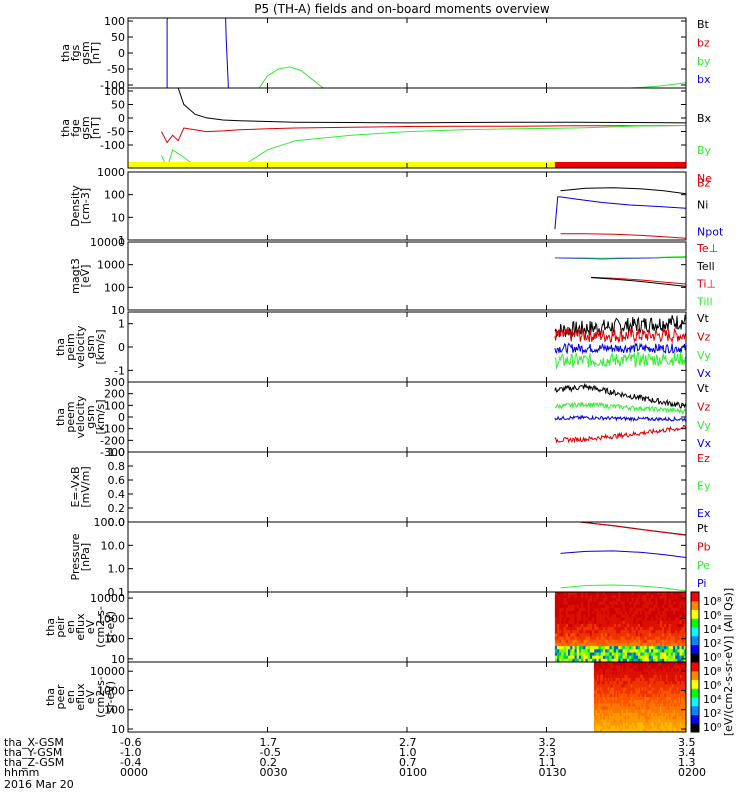  What do you see at coordinates (712, 713) in the screenshot?
I see `colorbar-label: 10²` at bounding box center [712, 713].